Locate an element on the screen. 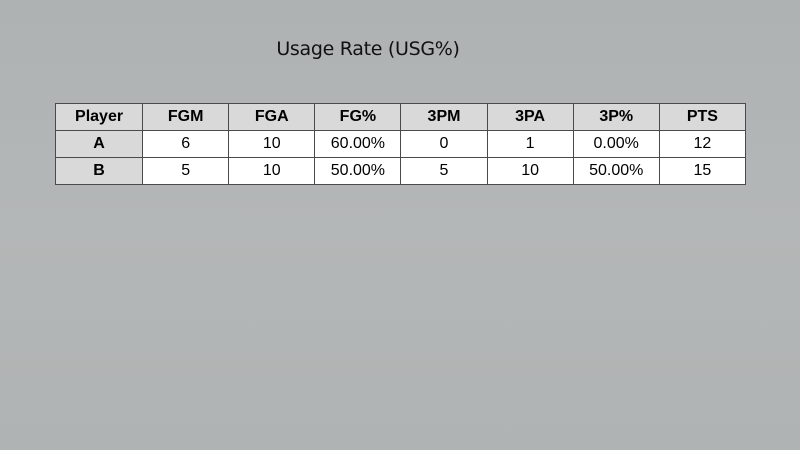 The image size is (800, 450). column-header-fg-pct: FG% is located at coordinates (358, 117).